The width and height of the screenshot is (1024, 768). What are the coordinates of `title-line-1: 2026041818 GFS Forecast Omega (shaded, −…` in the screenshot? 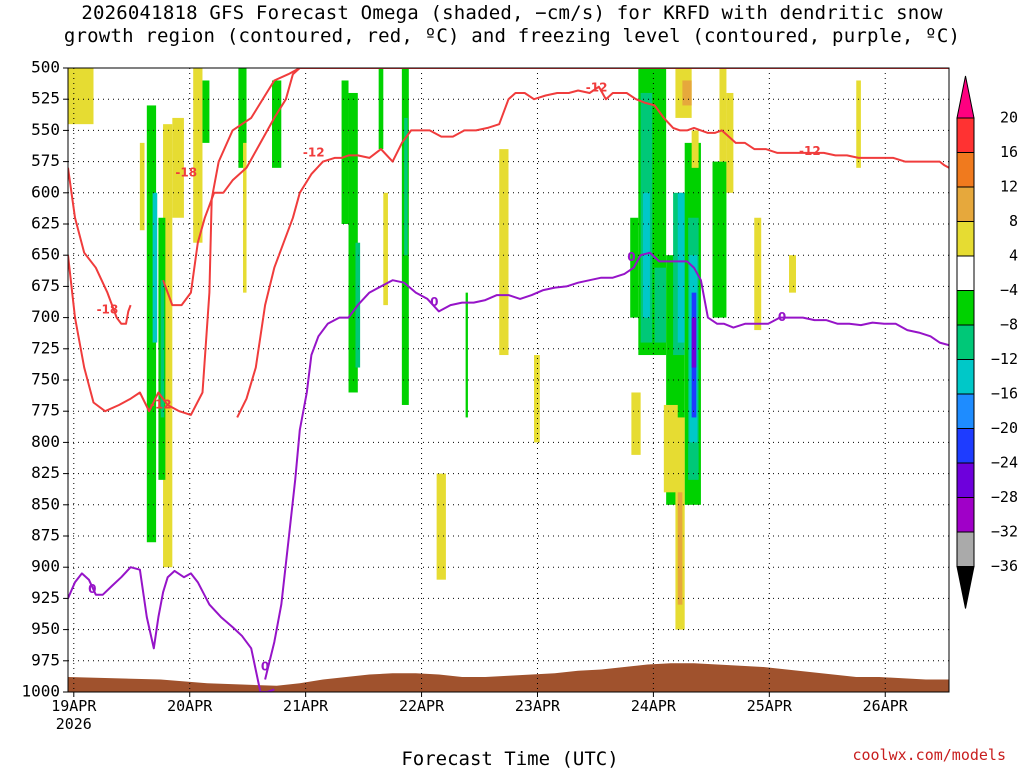 It's located at (512, 13).